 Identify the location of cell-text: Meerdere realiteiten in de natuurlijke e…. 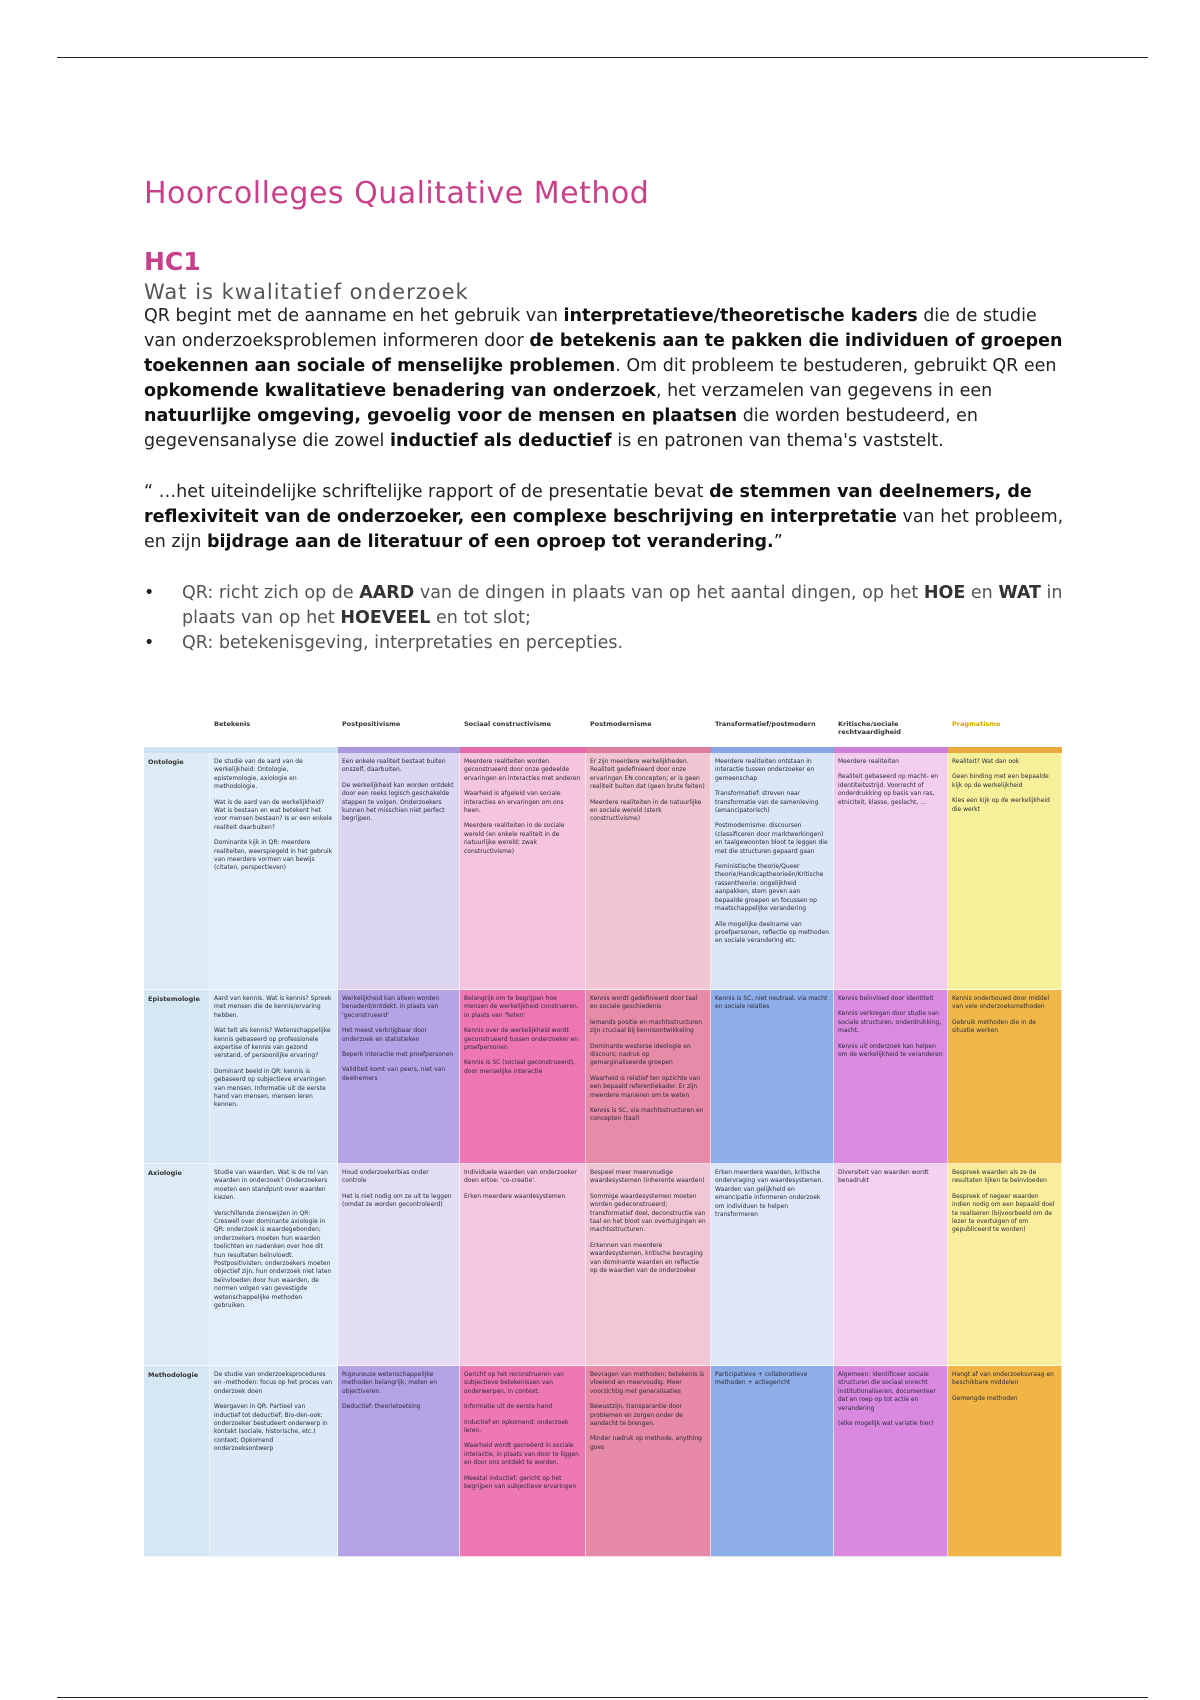
(646, 810).